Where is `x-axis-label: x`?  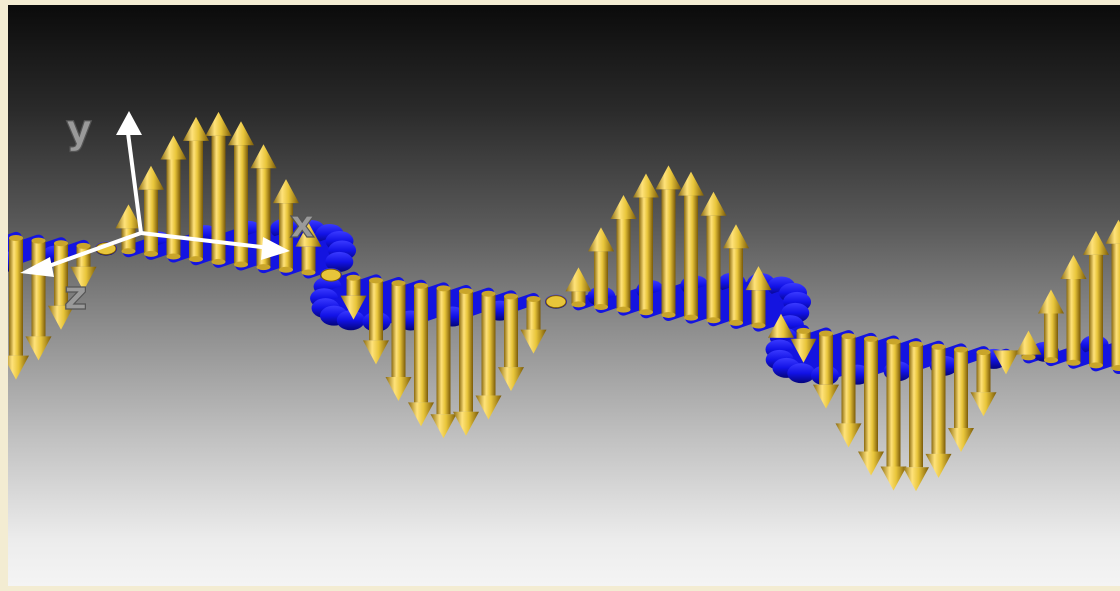 x-axis-label: x is located at coordinates (302, 224).